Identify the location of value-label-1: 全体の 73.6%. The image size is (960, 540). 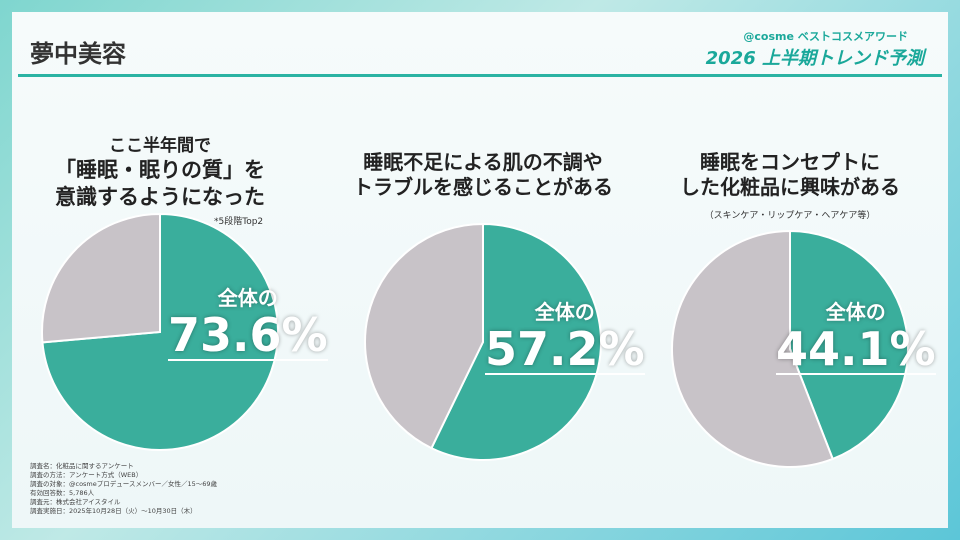
(248, 322).